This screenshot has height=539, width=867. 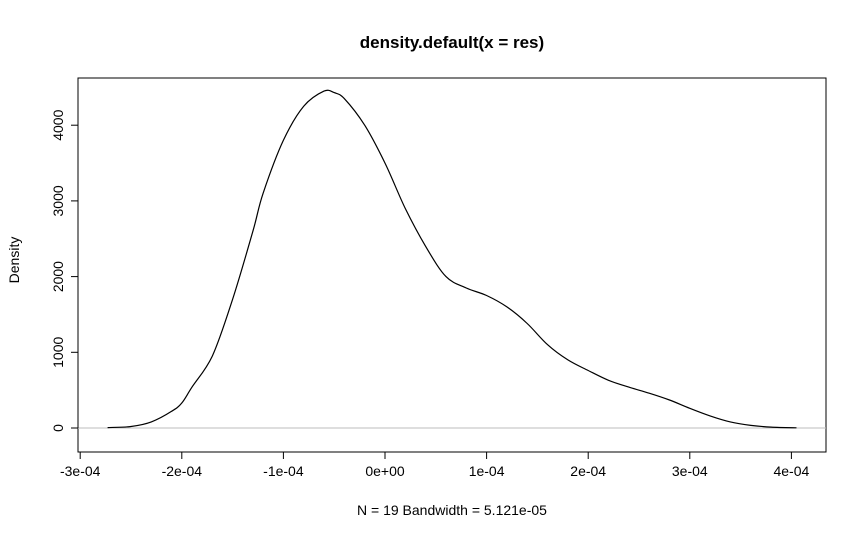 What do you see at coordinates (588, 471) in the screenshot?
I see `x-tick-label: 2e-04` at bounding box center [588, 471].